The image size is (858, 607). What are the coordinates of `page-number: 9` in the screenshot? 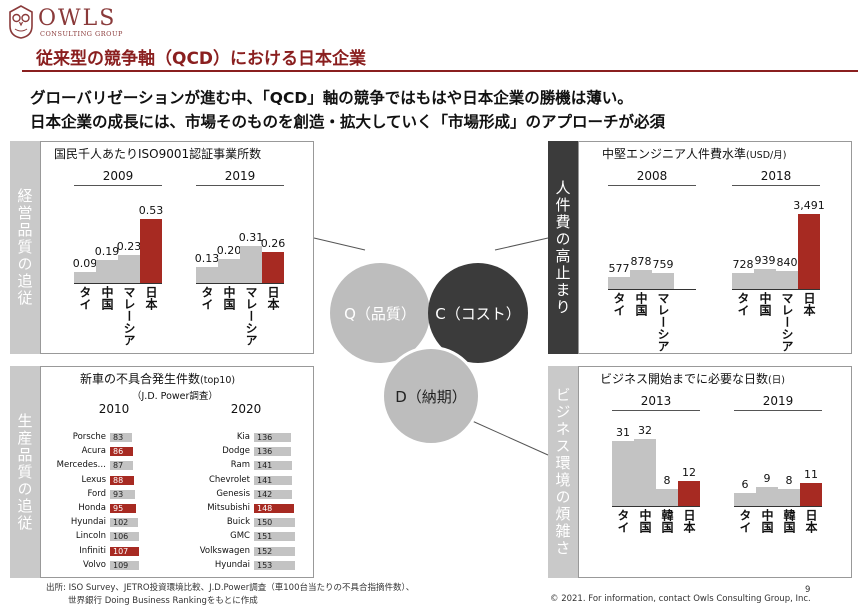 It's located at (808, 590).